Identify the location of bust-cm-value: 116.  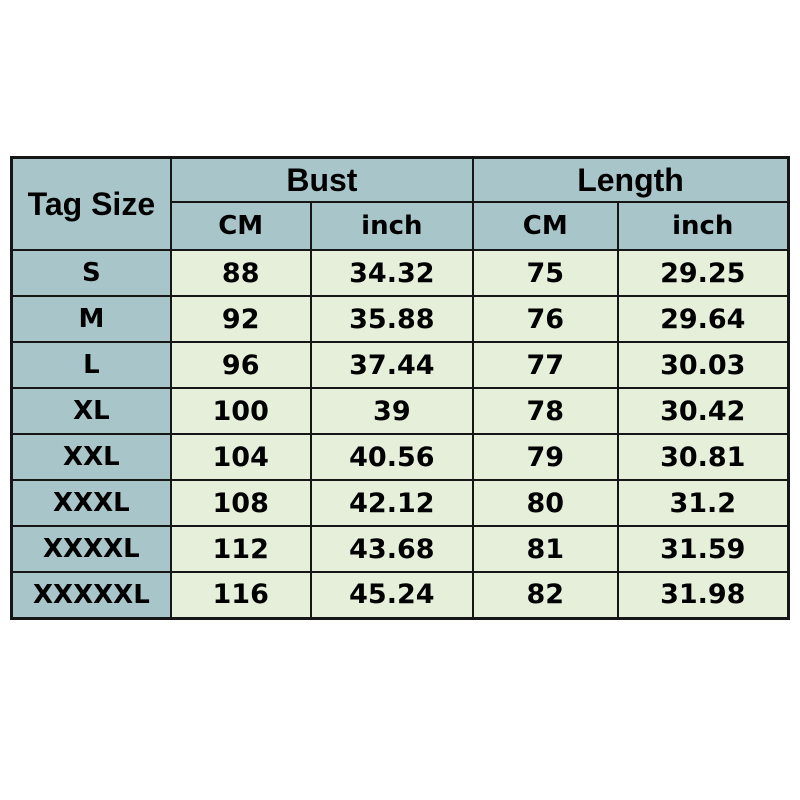
(240, 595).